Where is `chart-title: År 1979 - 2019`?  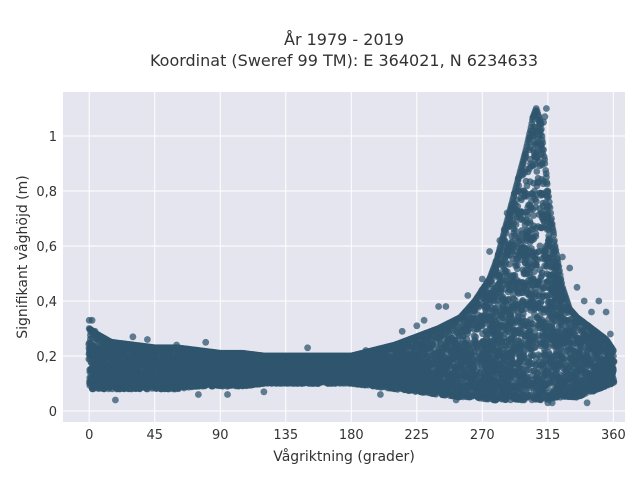
chart-title: År 1979 - 2019 is located at coordinates (344, 39).